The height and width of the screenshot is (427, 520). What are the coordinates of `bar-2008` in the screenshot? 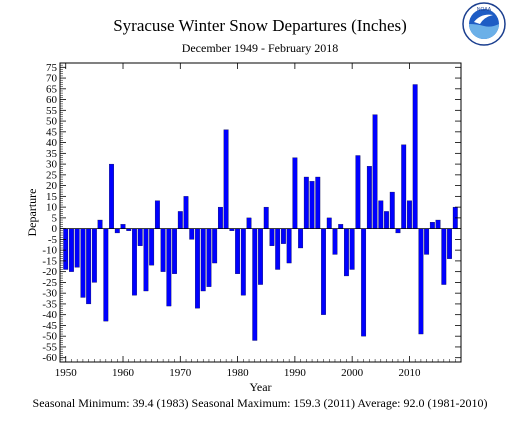 It's located at (398, 231).